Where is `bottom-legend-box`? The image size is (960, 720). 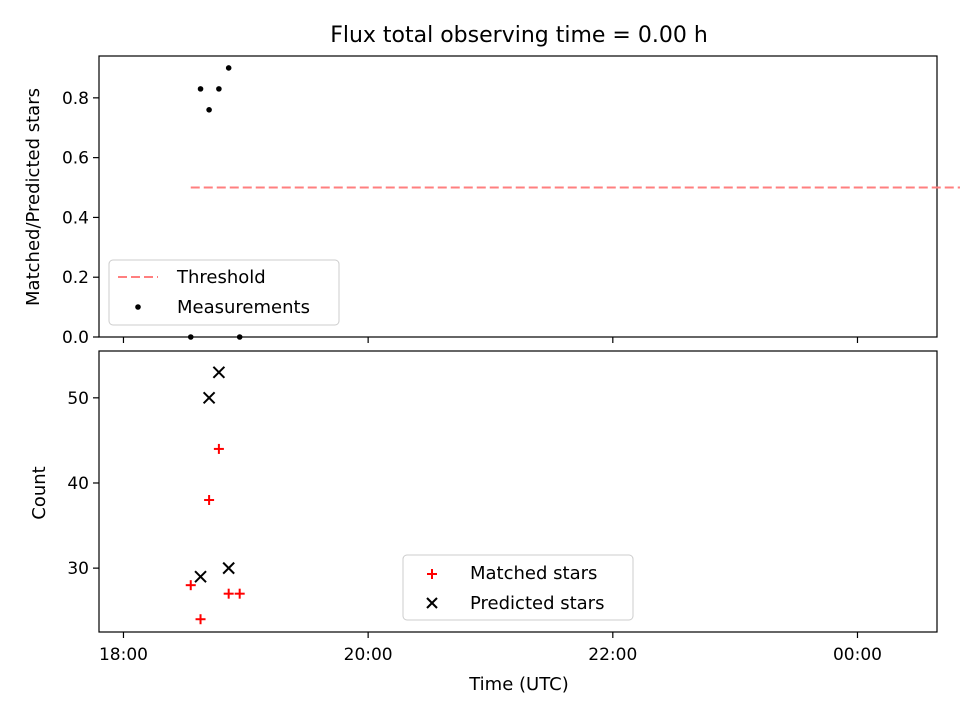 bottom-legend-box is located at coordinates (518, 587).